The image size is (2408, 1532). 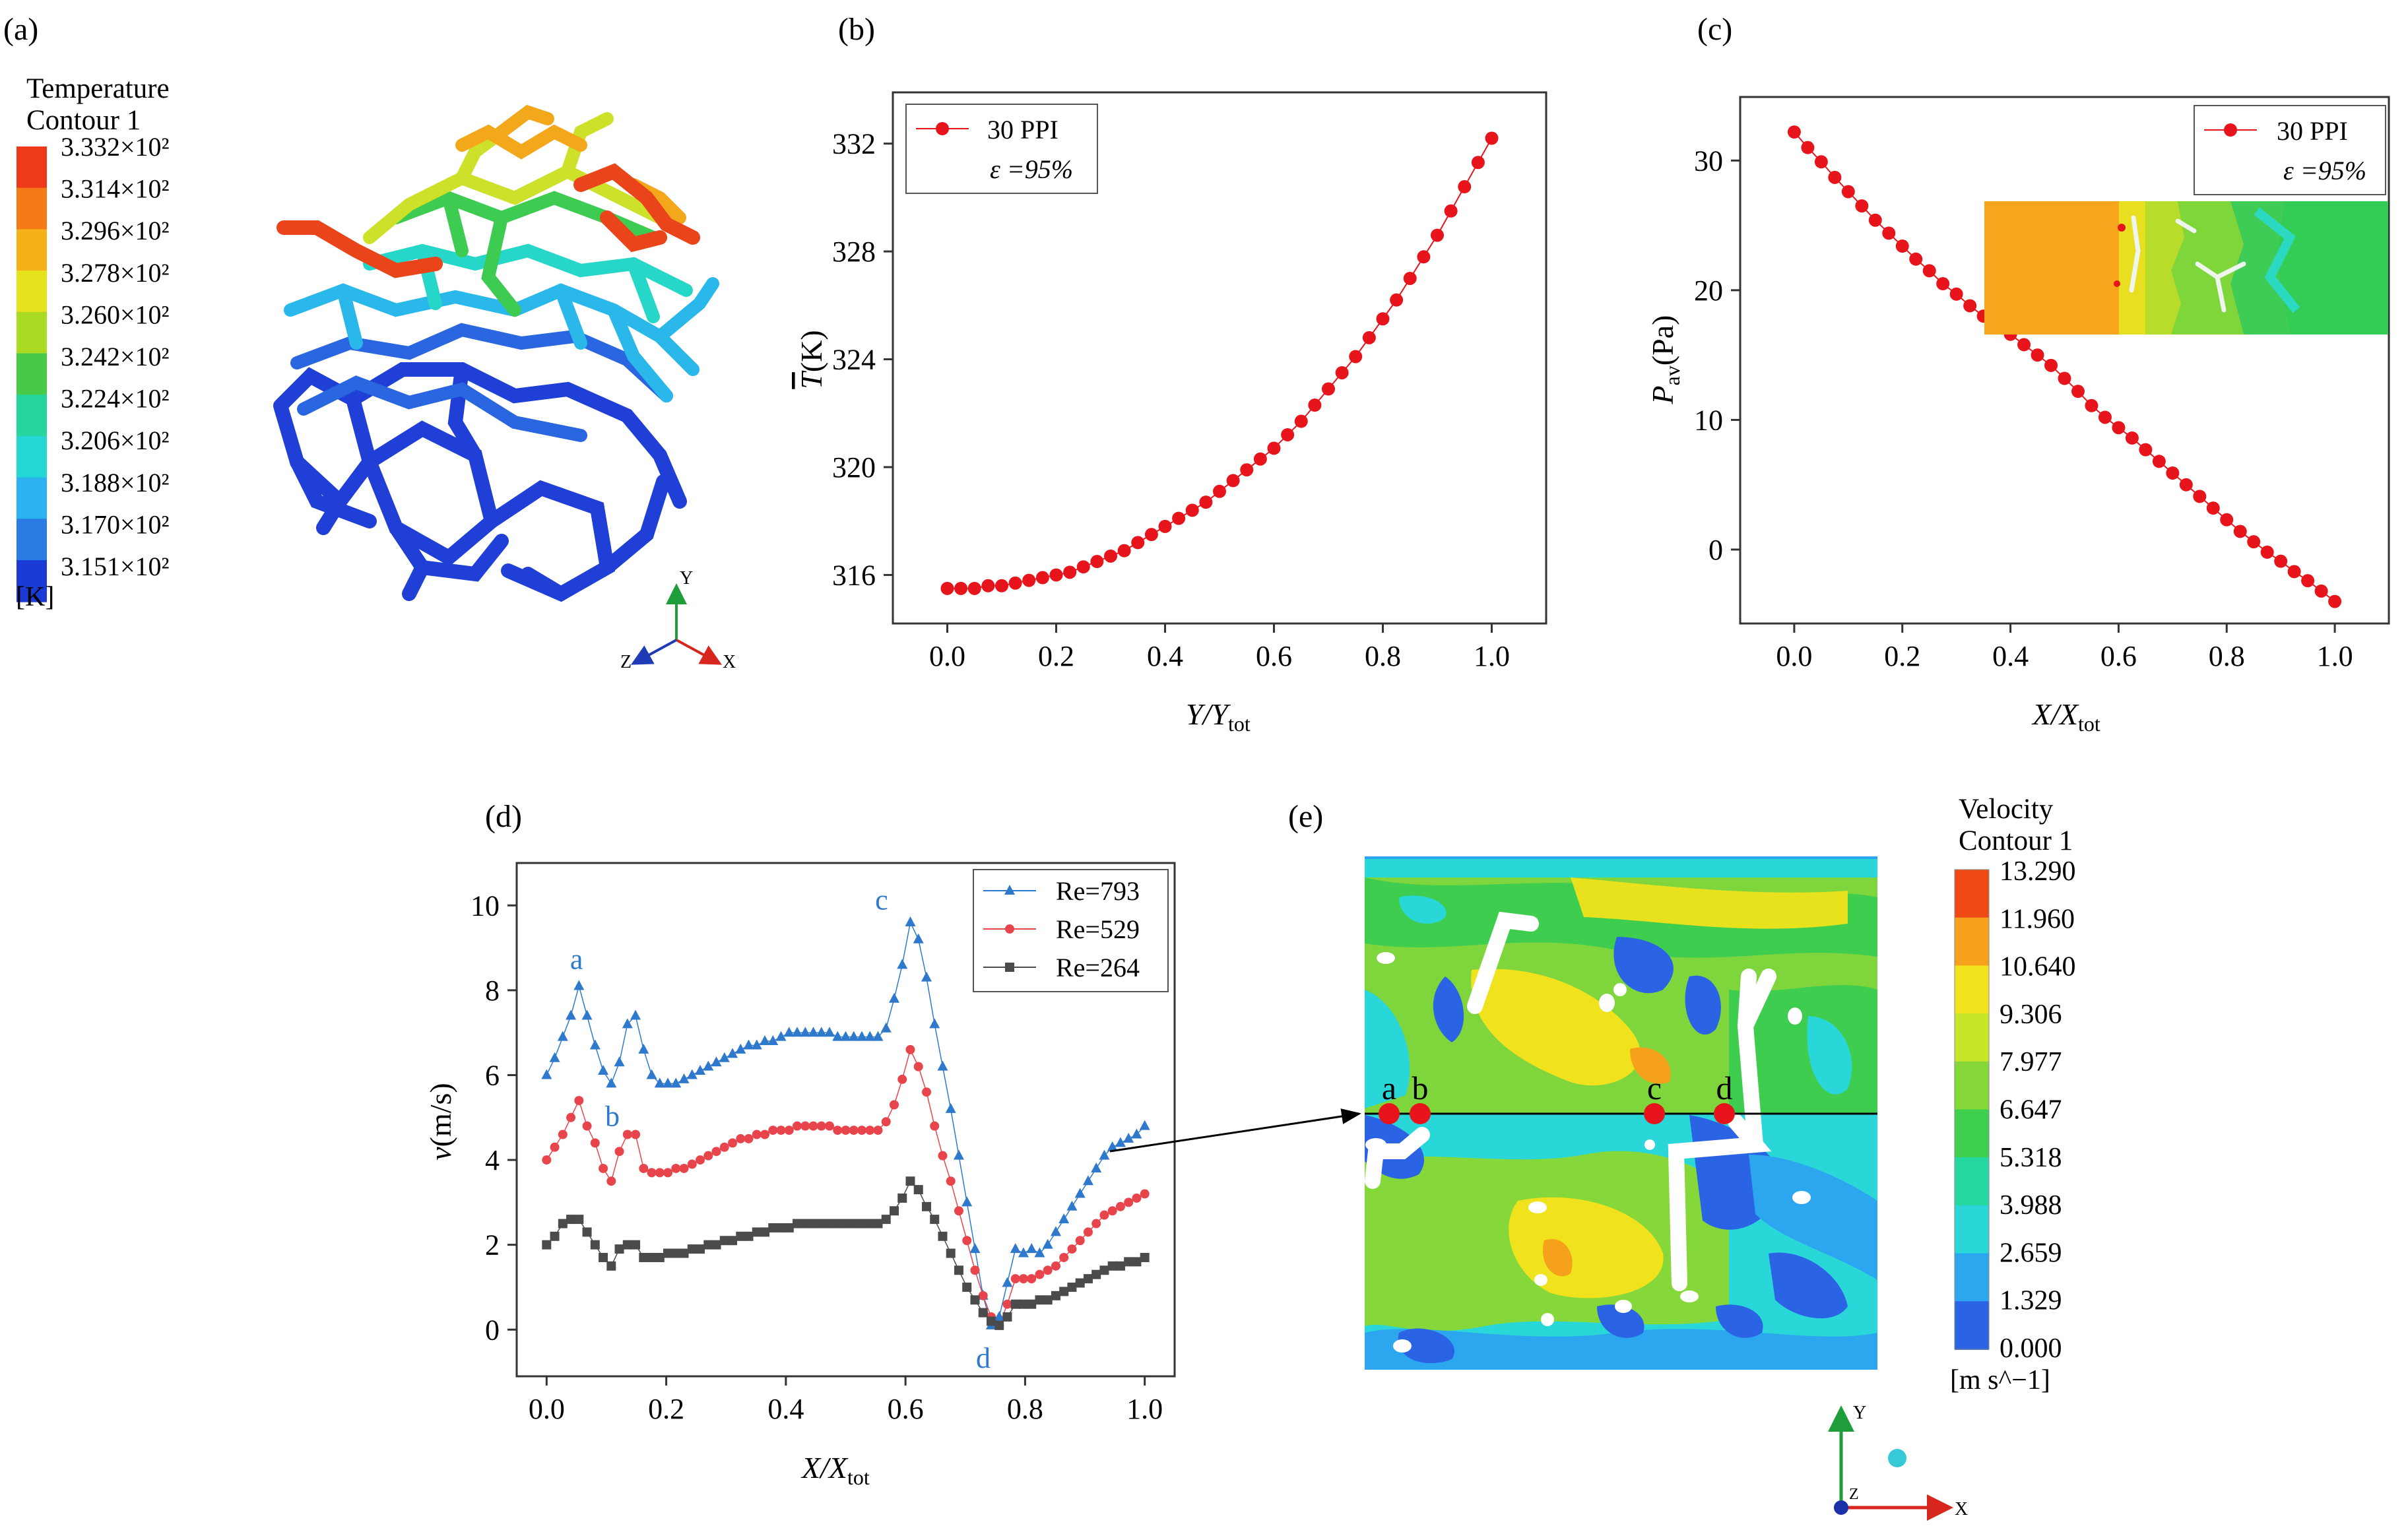 I want to click on temperature-level-label: 3.260×10², so click(x=115, y=314).